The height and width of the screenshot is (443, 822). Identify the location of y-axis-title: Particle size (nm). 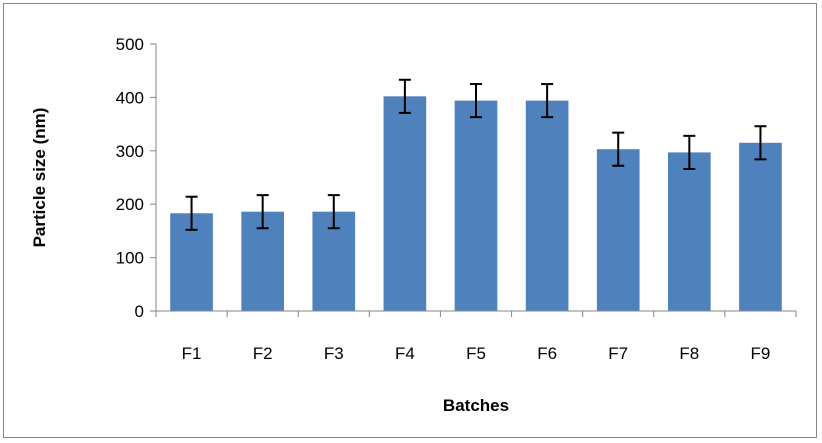
(39, 178).